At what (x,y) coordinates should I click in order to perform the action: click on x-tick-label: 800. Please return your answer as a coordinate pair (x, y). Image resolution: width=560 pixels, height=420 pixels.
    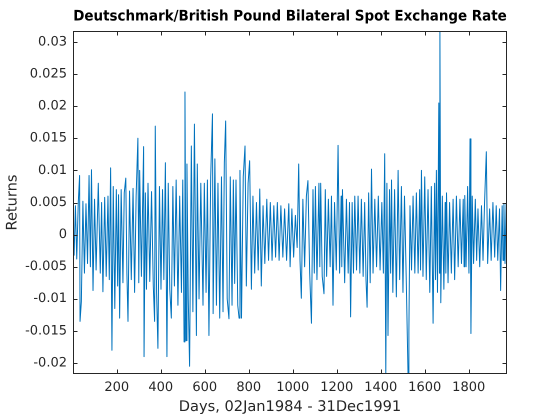
    Looking at the image, I should click on (249, 388).